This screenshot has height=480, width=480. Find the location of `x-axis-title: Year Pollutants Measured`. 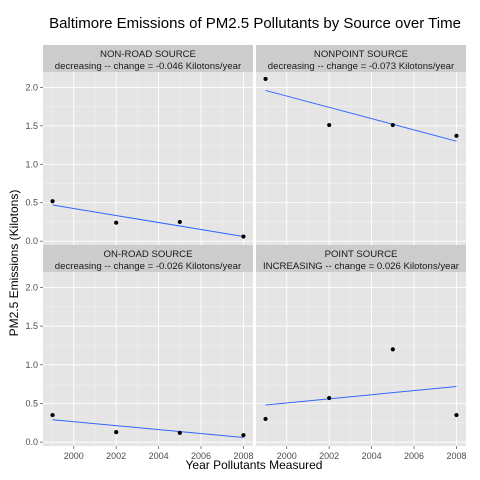

x-axis-title: Year Pollutants Measured is located at coordinates (254, 465).